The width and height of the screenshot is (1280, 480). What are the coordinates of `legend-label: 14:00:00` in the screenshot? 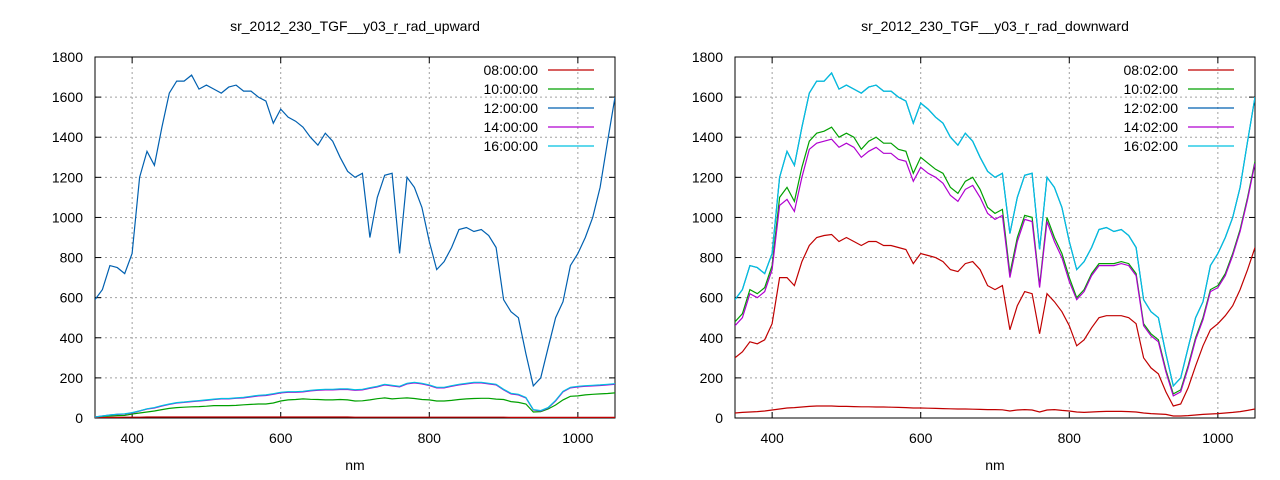 It's located at (511, 127).